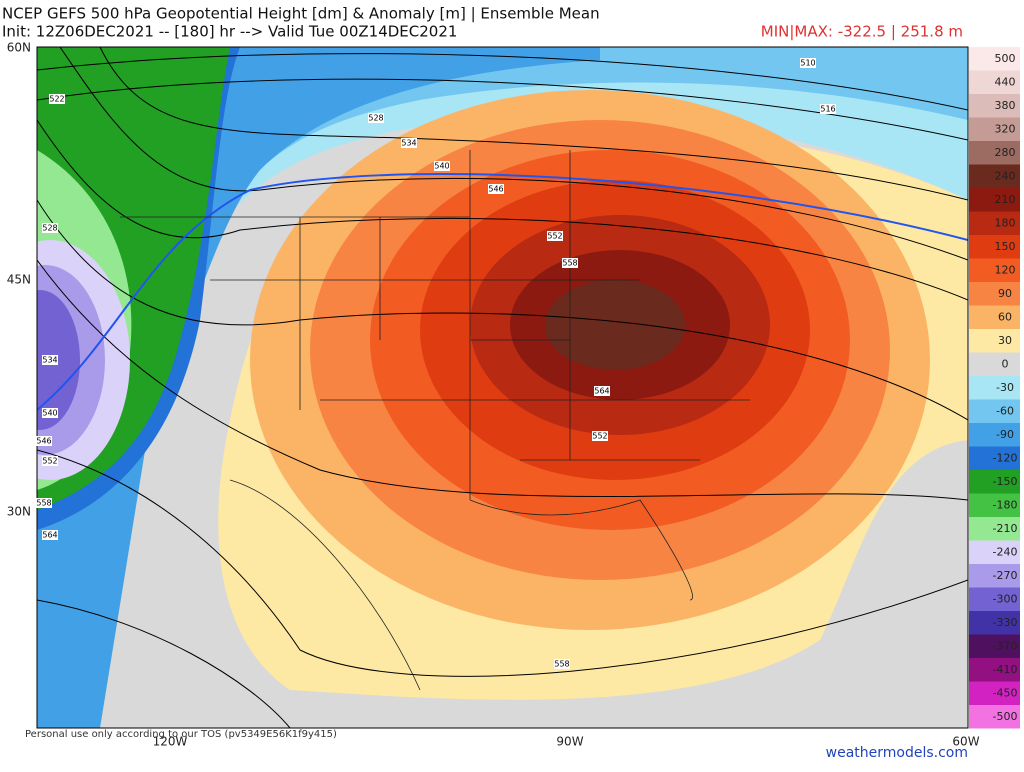  Describe the element at coordinates (1005, 434) in the screenshot. I see `colorbar-label: -90` at that location.